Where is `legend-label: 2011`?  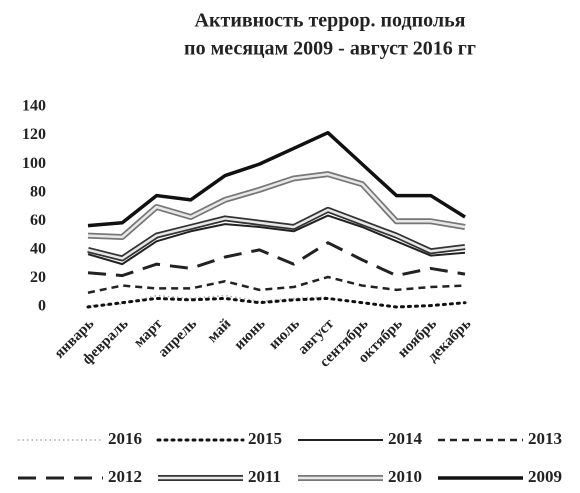 legend-label: 2011 is located at coordinates (264, 476).